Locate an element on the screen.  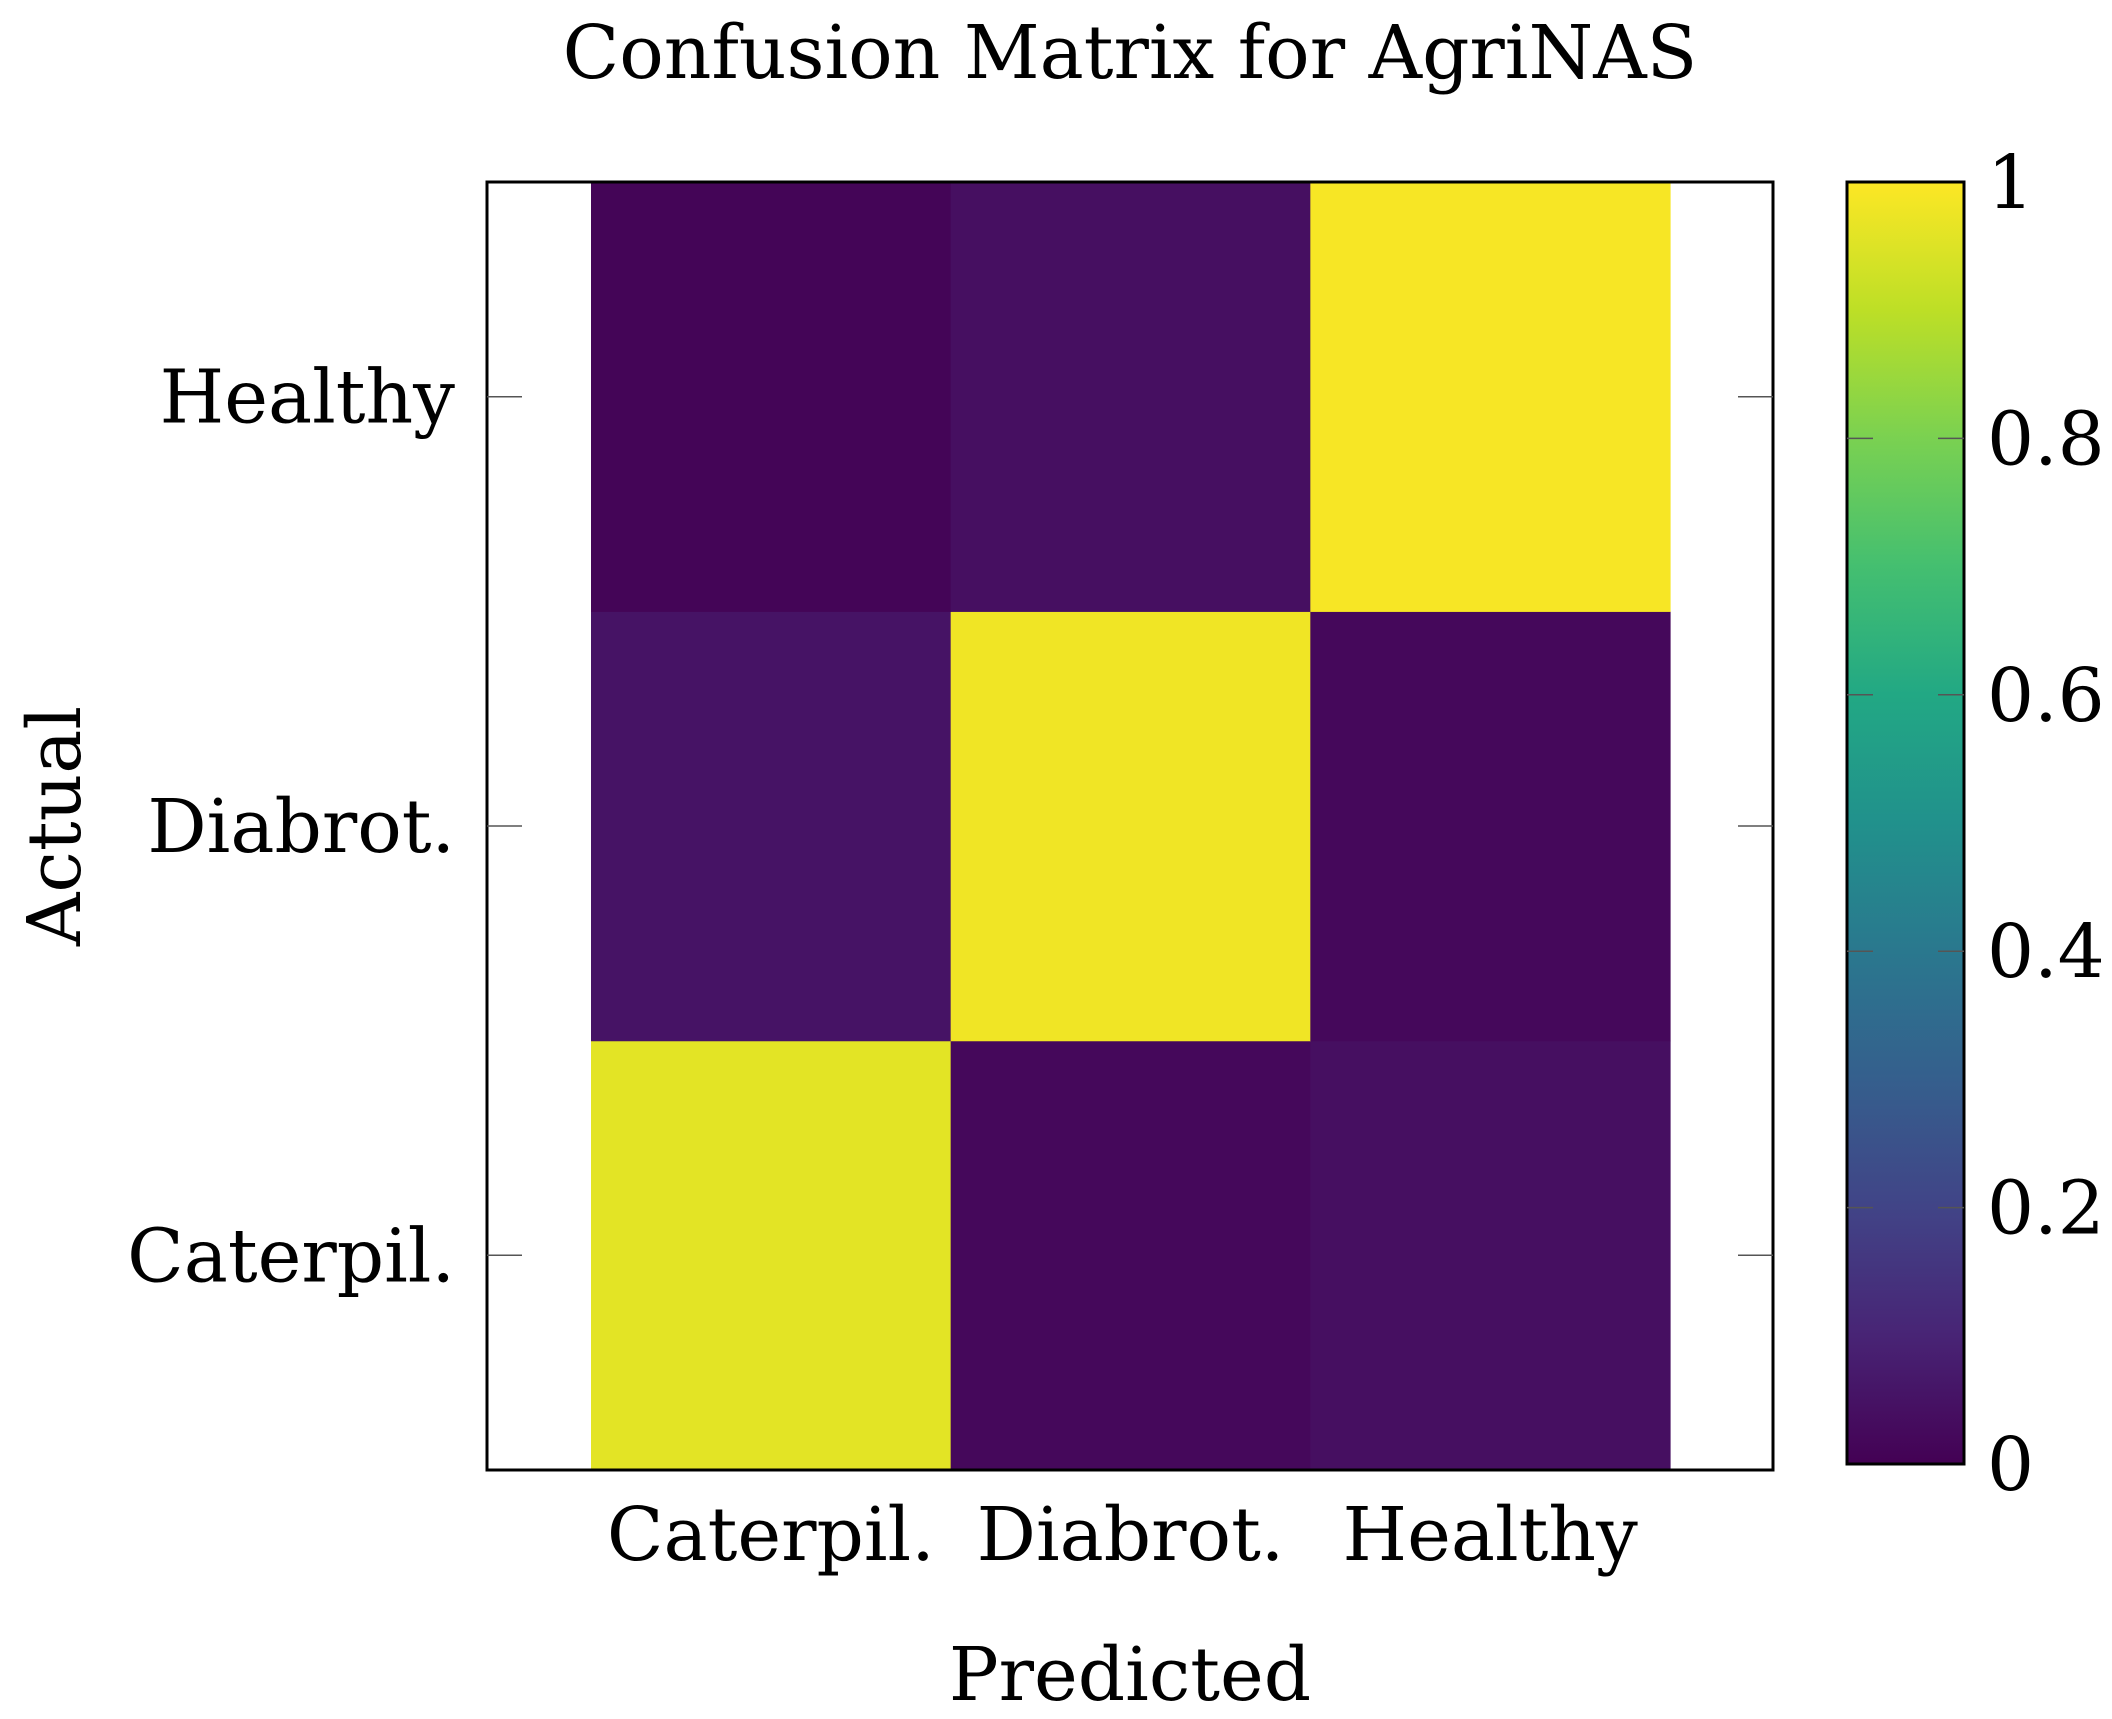
colorbar-tick-label: 1 is located at coordinates (2010, 183).